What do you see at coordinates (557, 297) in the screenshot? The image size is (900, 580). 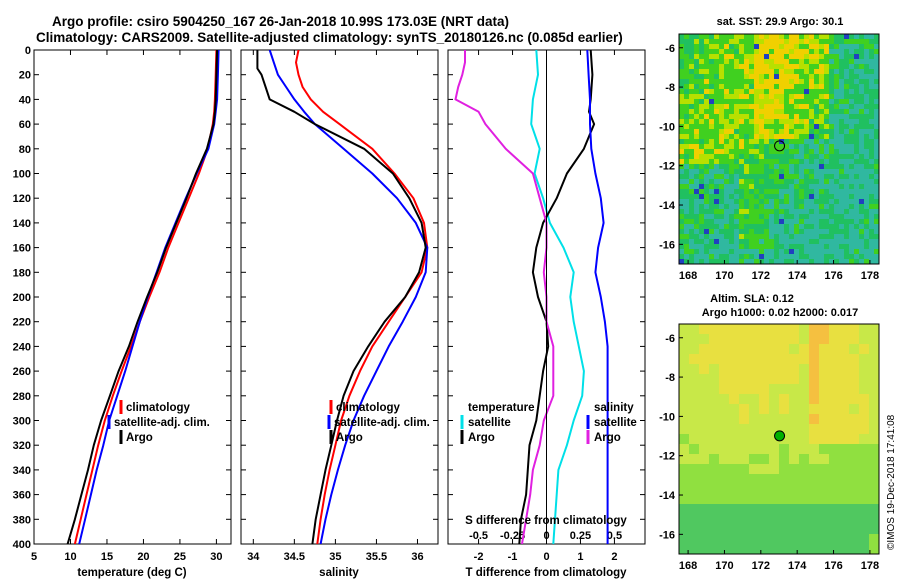 I see `series-line-temperature-argo` at bounding box center [557, 297].